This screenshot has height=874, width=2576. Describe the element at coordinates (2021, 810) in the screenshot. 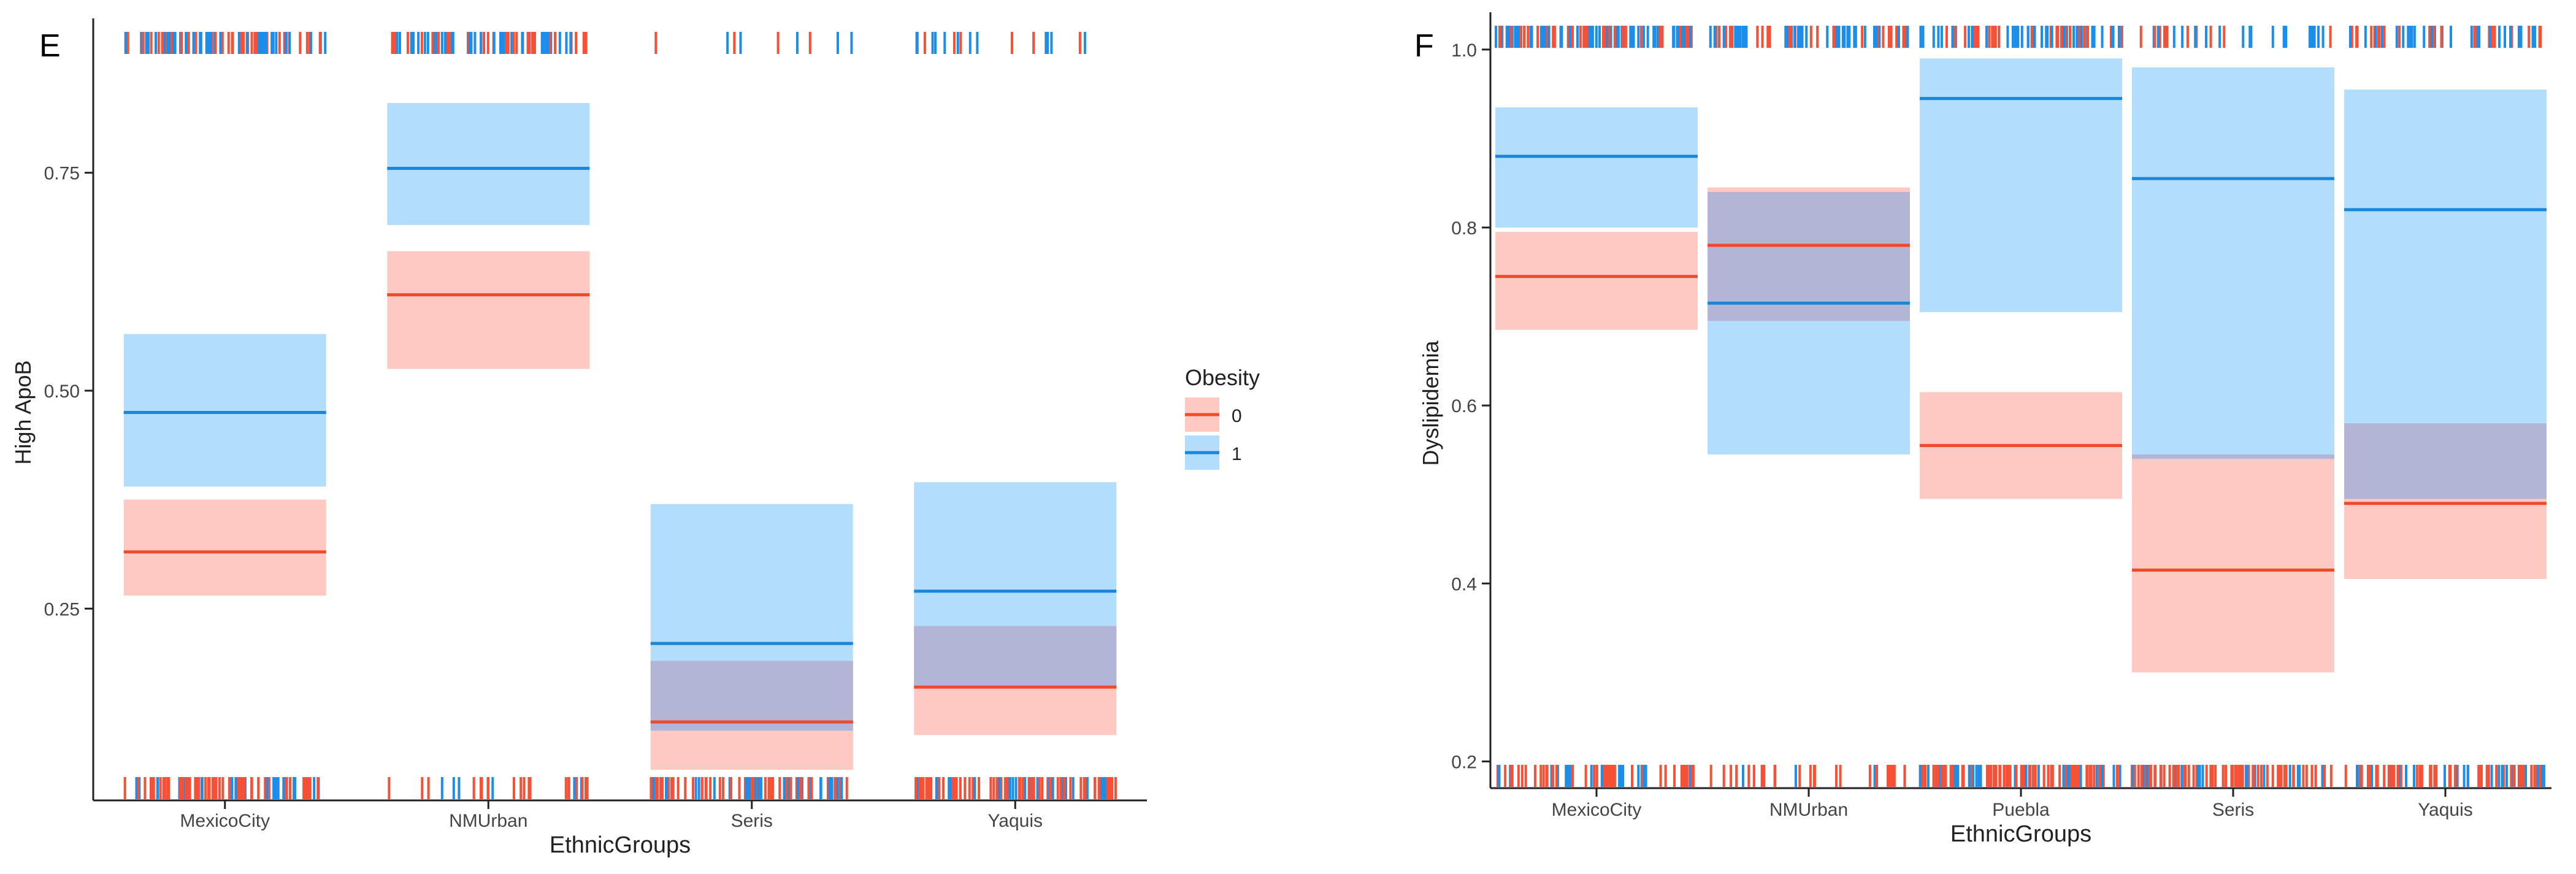

I see `x-tick-label: Puebla` at that location.